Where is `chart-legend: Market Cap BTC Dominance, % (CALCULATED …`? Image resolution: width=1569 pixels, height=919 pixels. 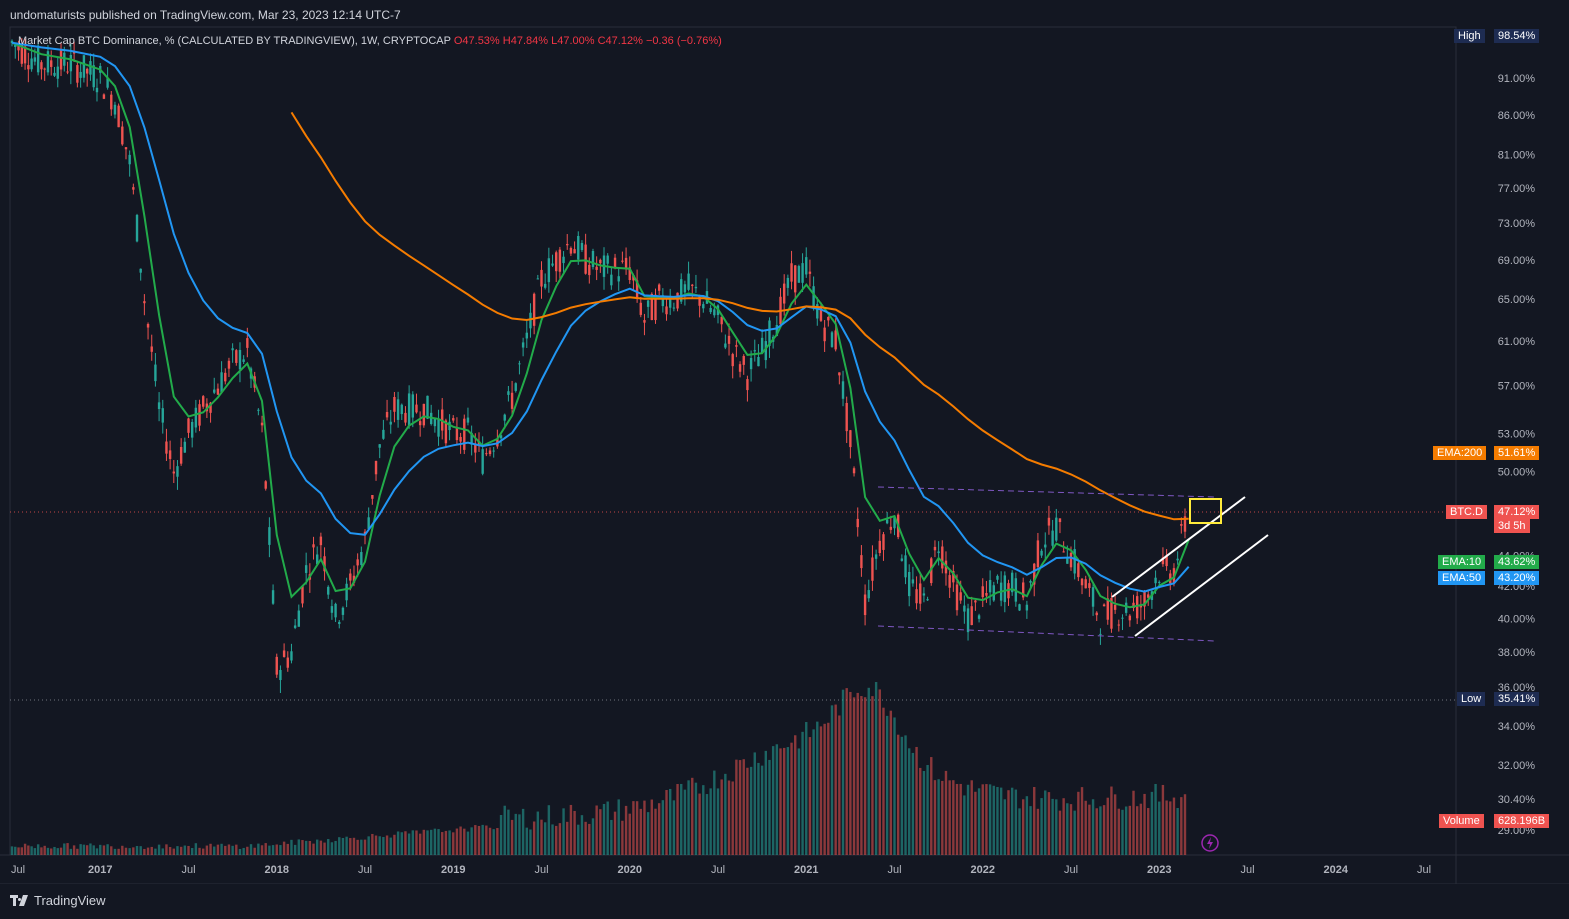 chart-legend: Market Cap BTC Dominance, % (CALCULATED … is located at coordinates (370, 41).